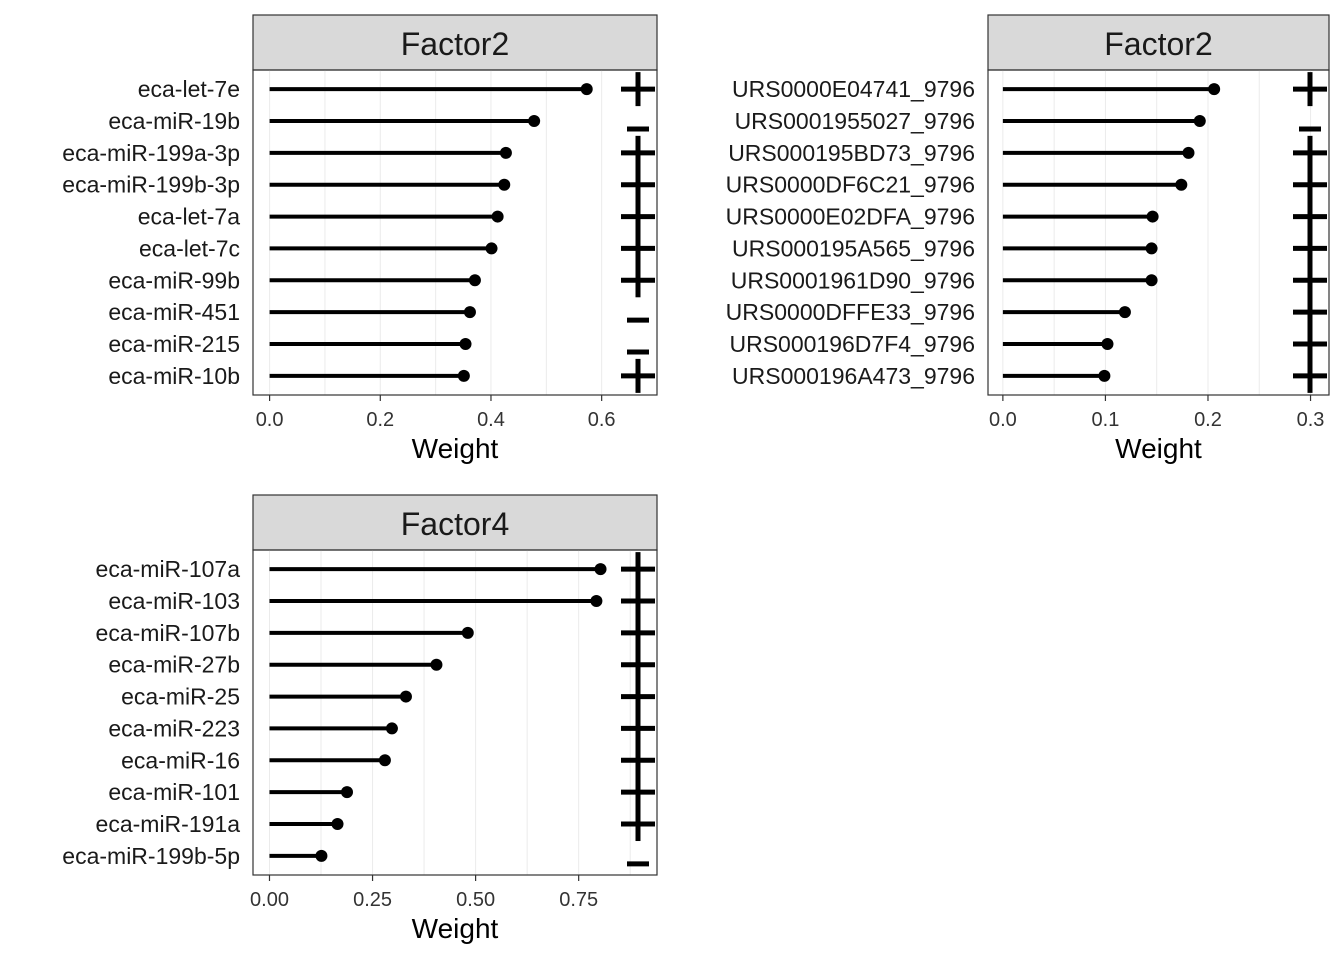 The image size is (1344, 960). I want to click on category-label: eca-miR-199b-5p, so click(151, 856).